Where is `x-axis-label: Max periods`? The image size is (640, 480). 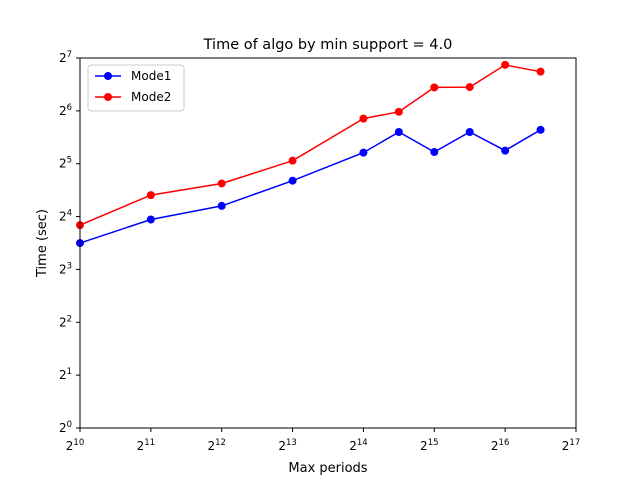
x-axis-label: Max periods is located at coordinates (327, 468).